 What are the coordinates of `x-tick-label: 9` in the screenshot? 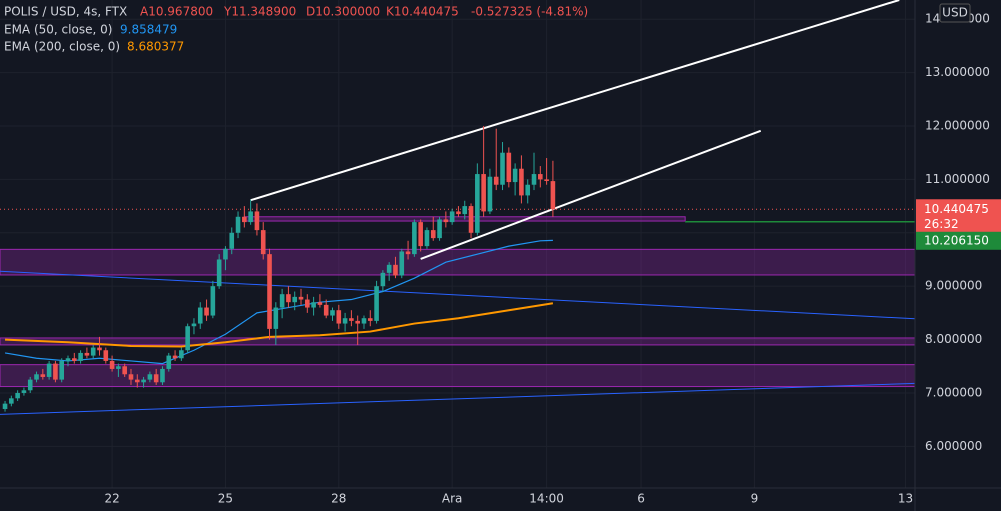 It's located at (755, 499).